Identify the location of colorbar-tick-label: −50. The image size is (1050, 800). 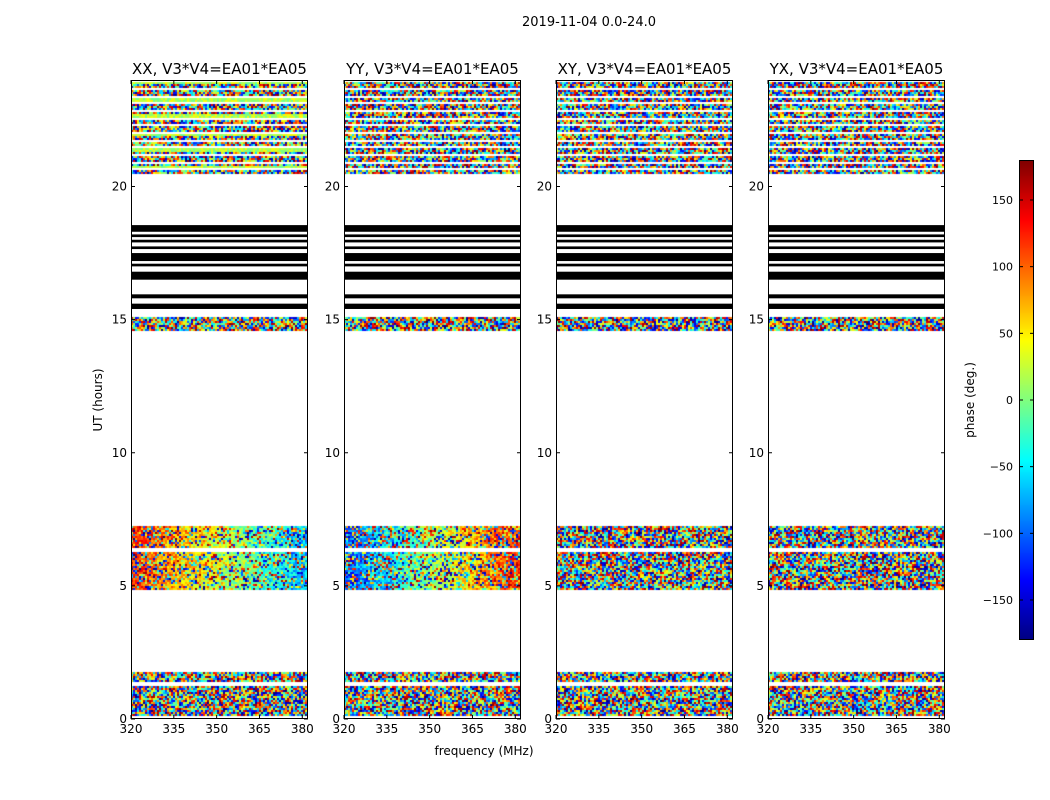
(1001, 467).